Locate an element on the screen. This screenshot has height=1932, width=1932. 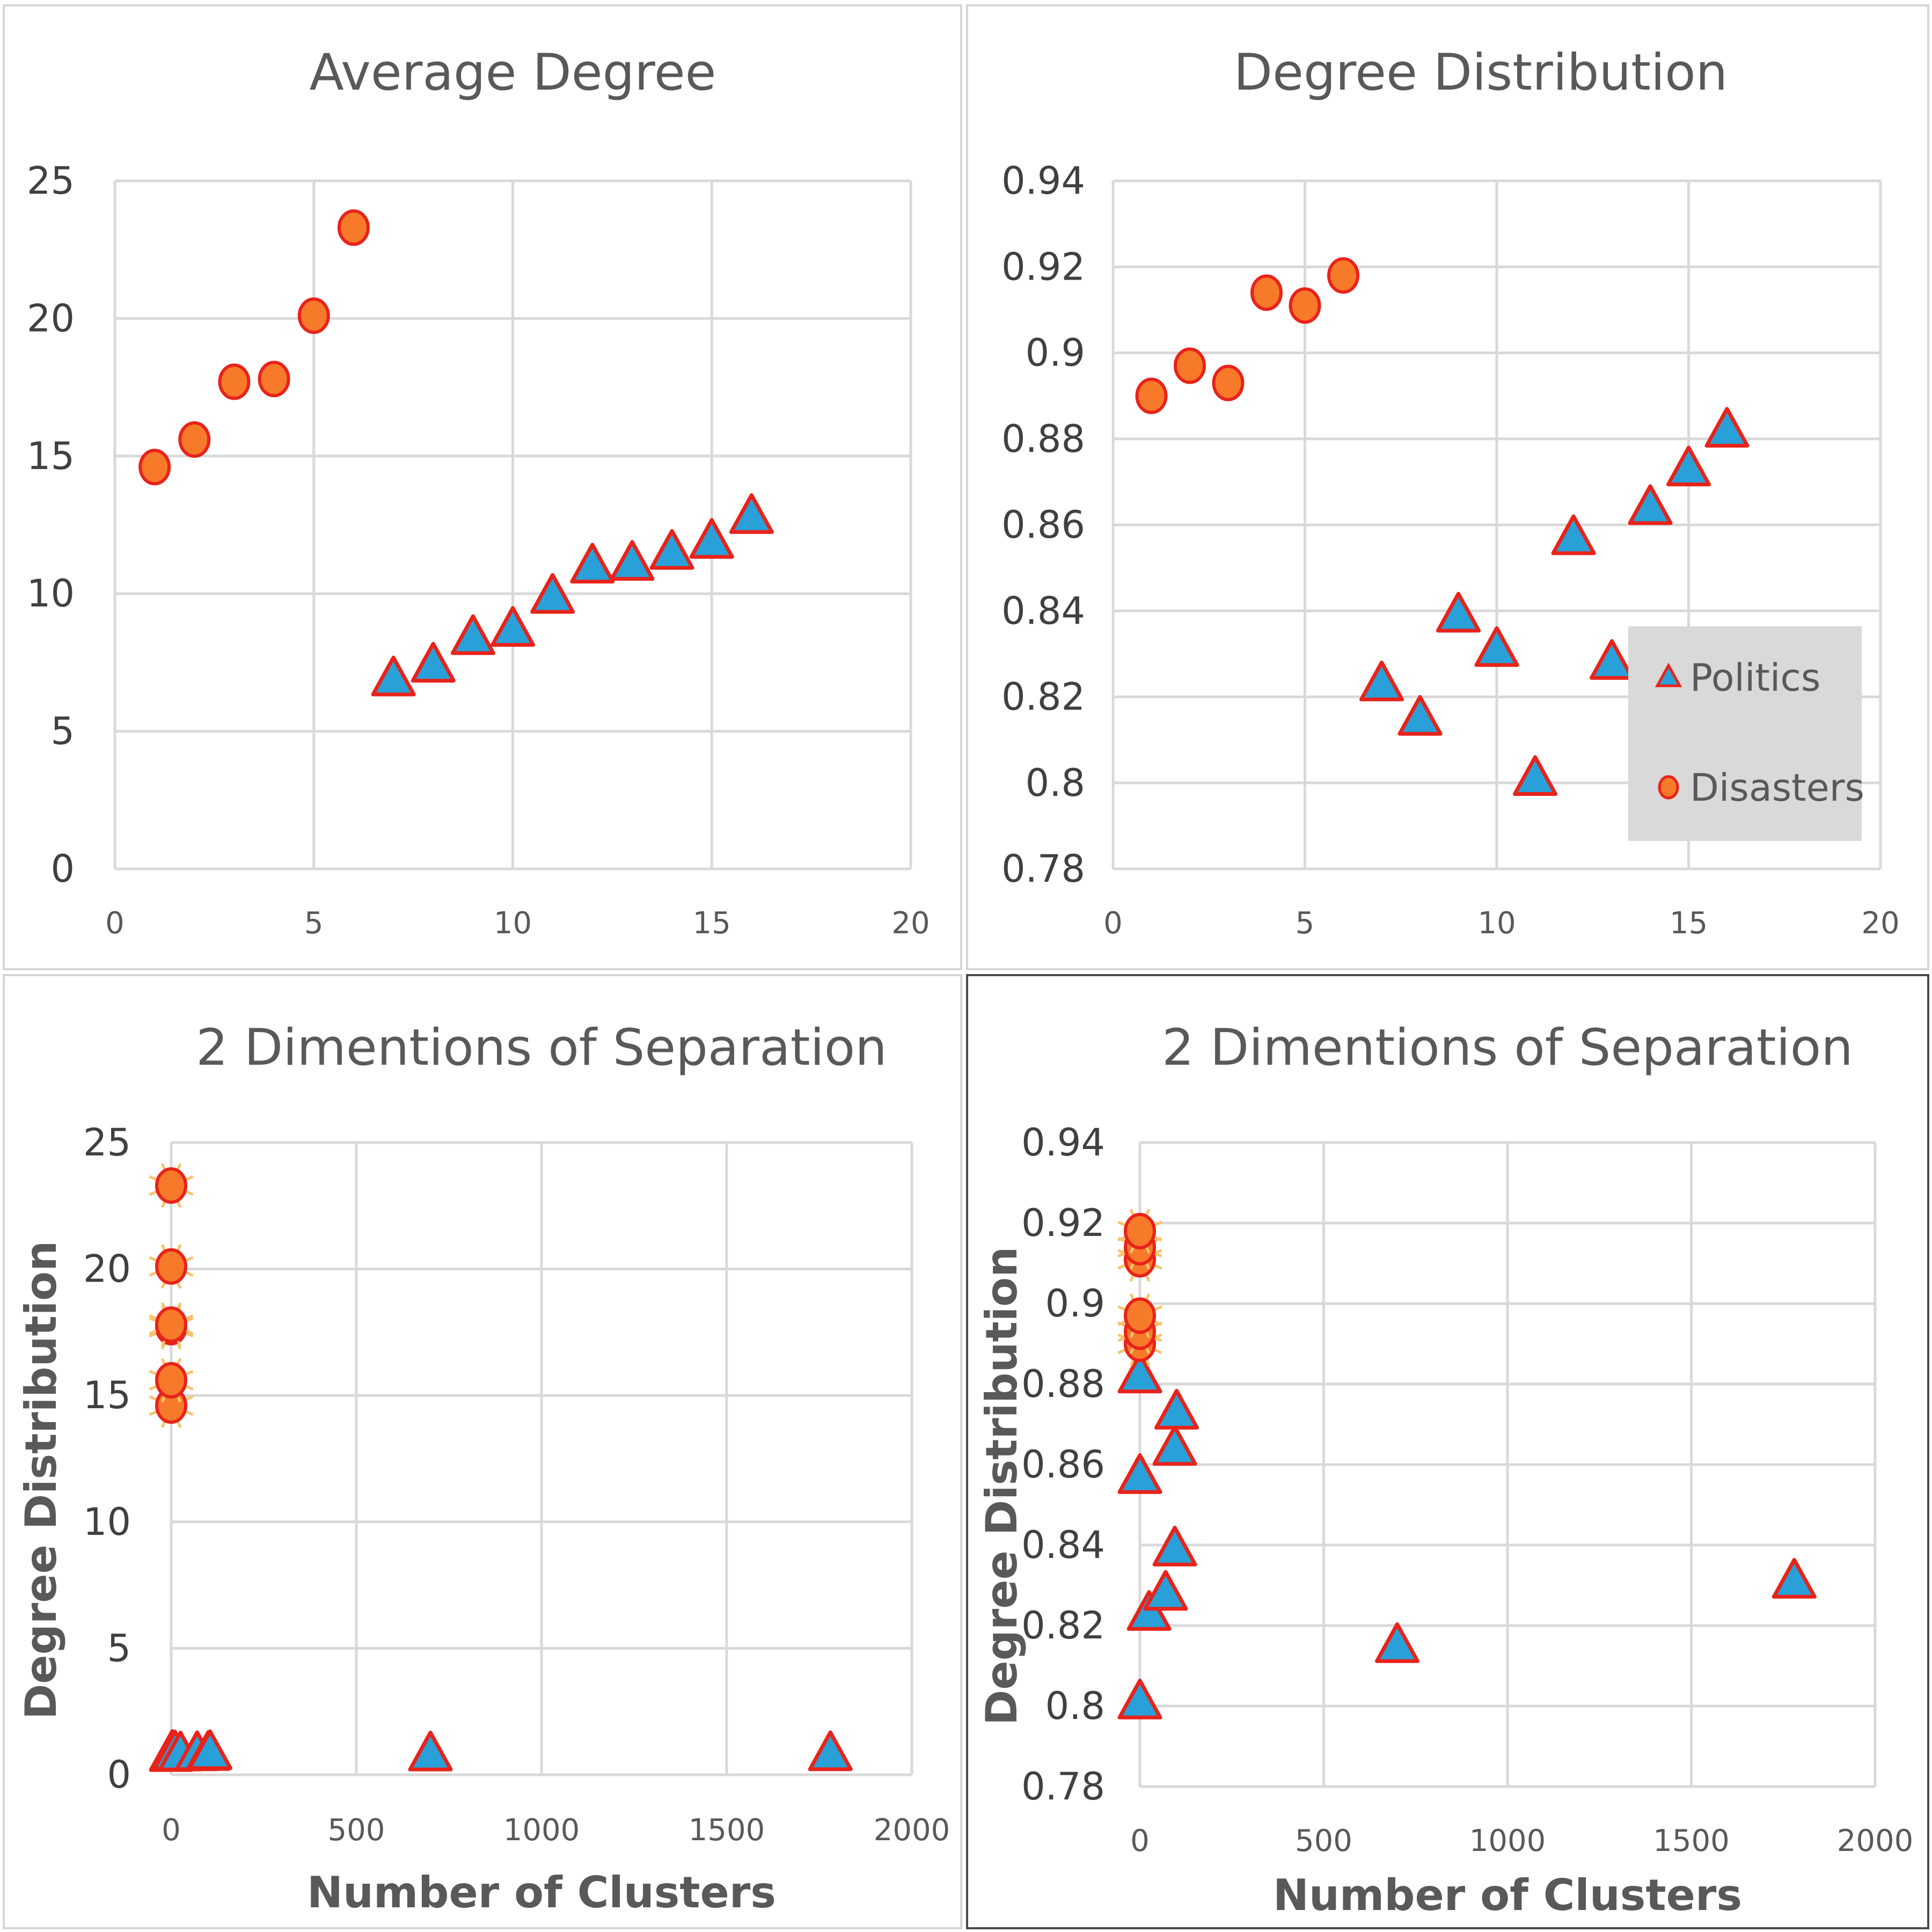
legend-marker-politics is located at coordinates (1668, 674).